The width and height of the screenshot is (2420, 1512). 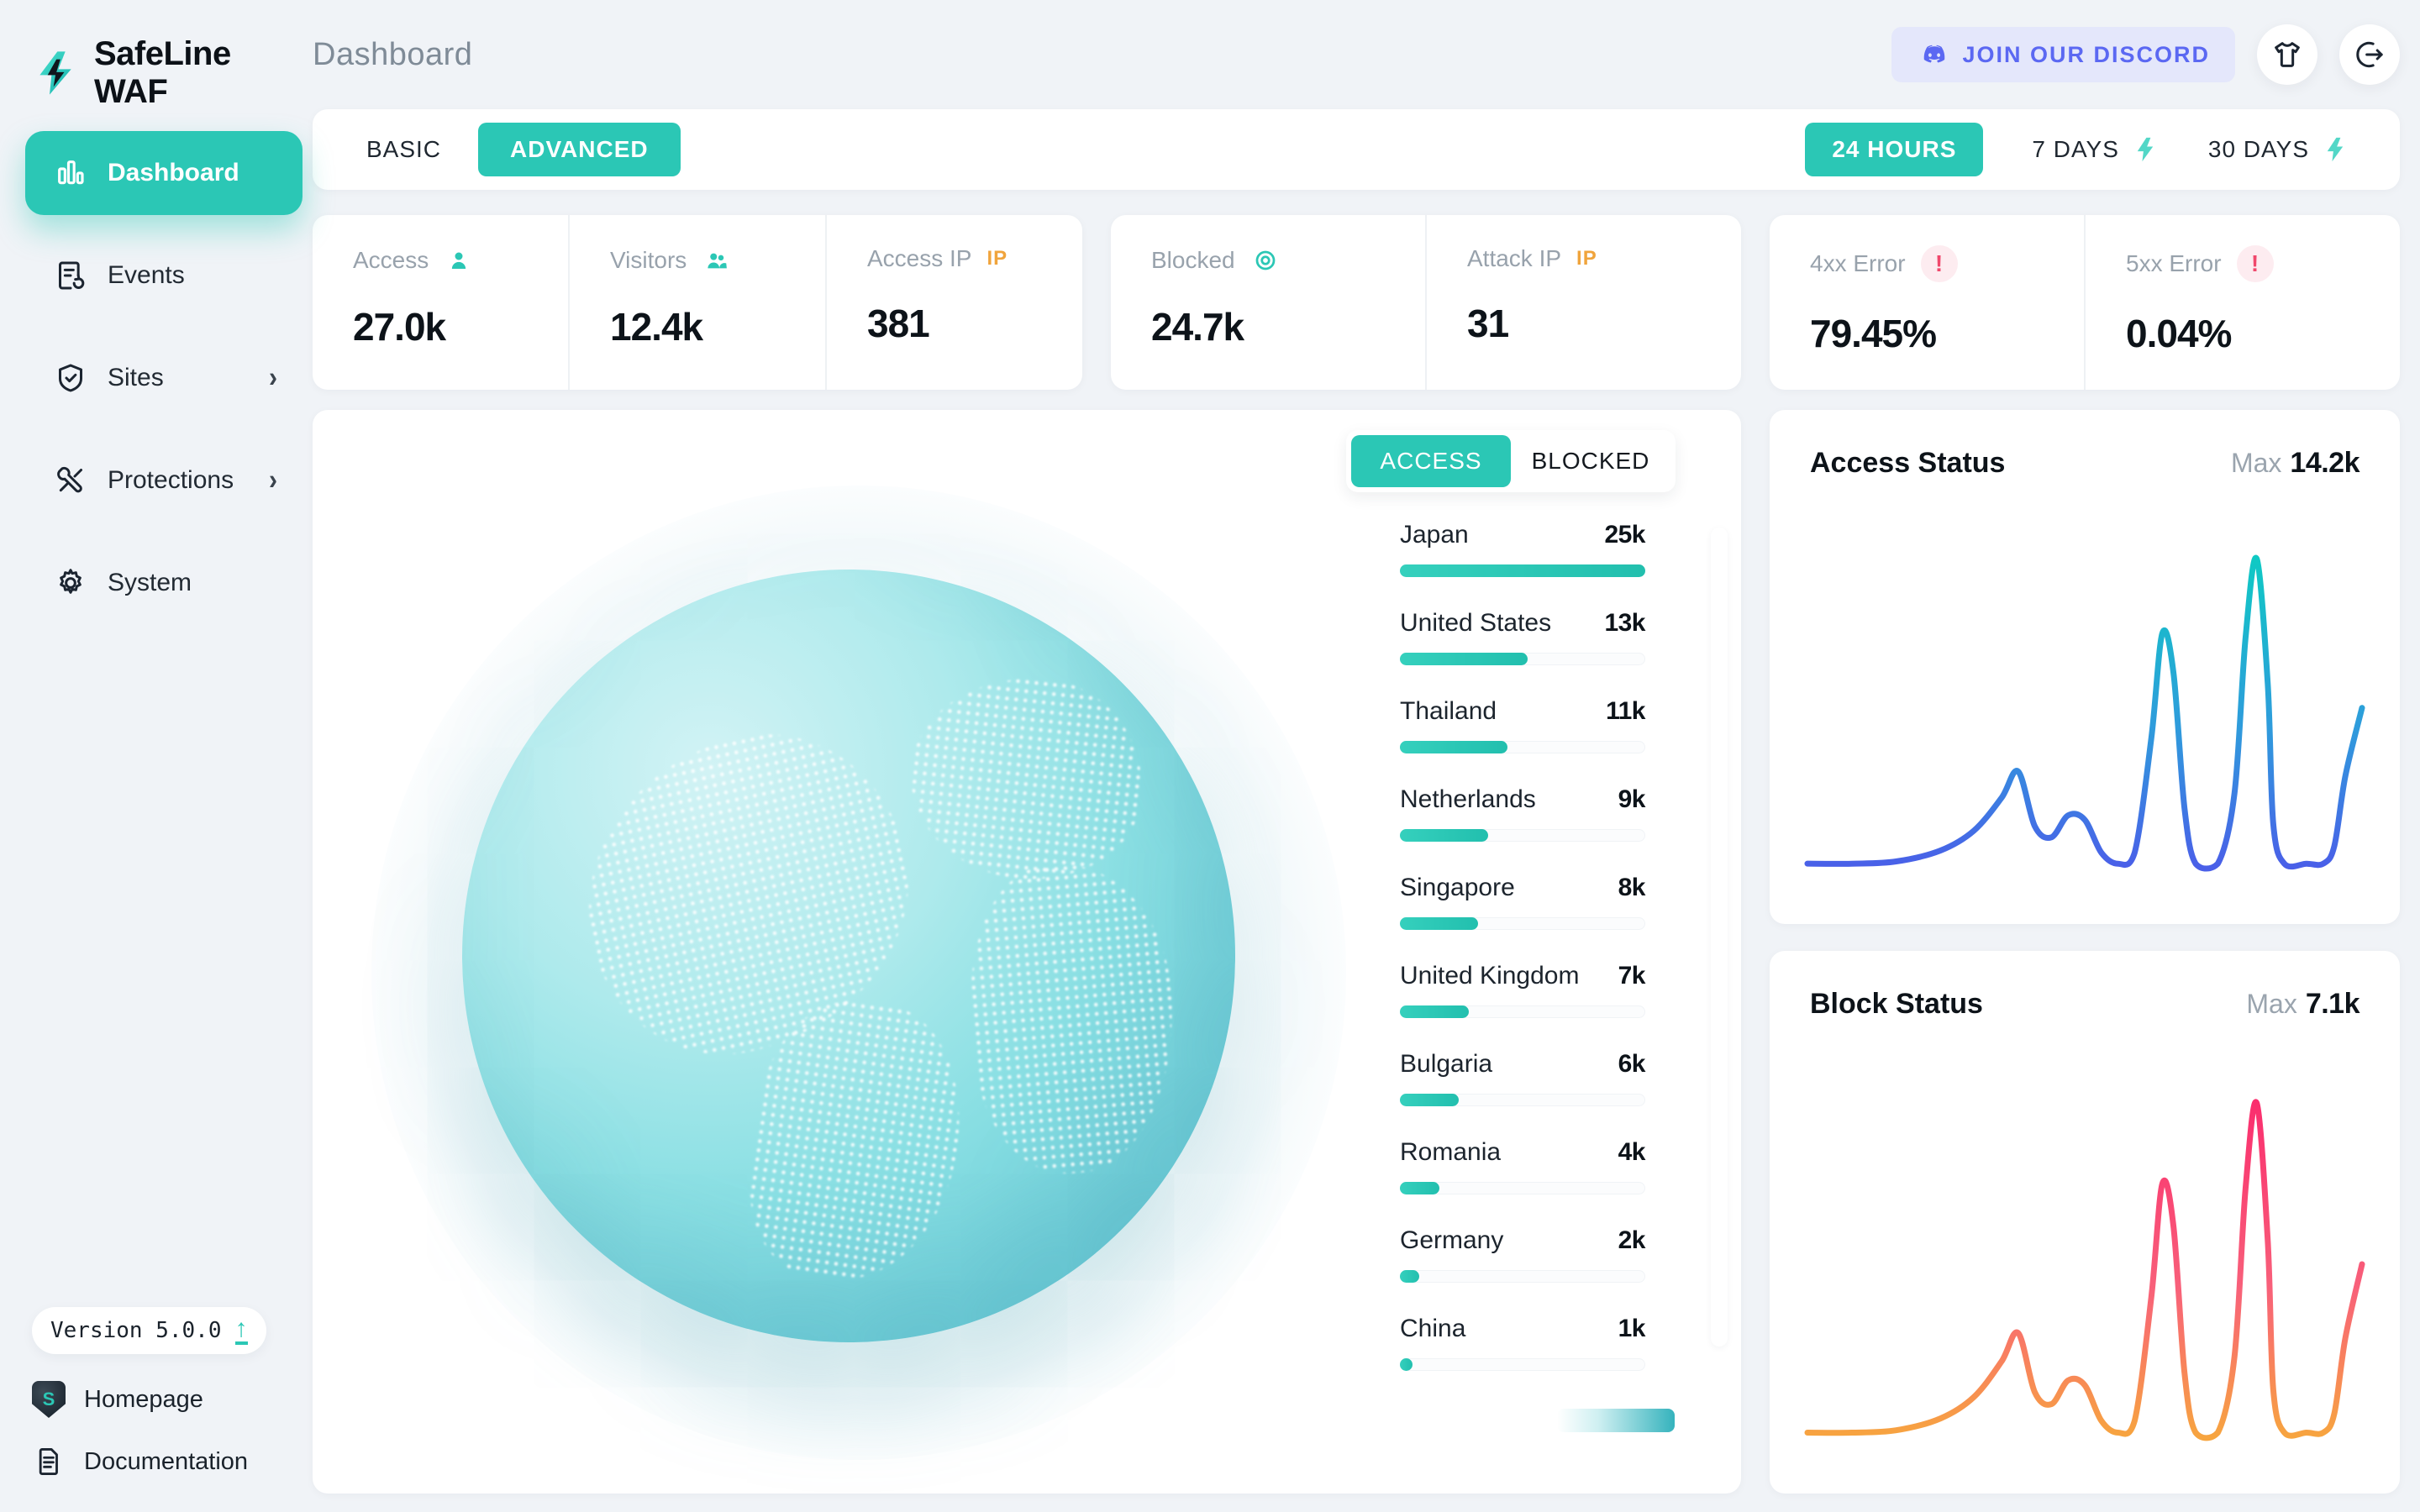 What do you see at coordinates (920, 258) in the screenshot?
I see `stat-label: Access IP` at bounding box center [920, 258].